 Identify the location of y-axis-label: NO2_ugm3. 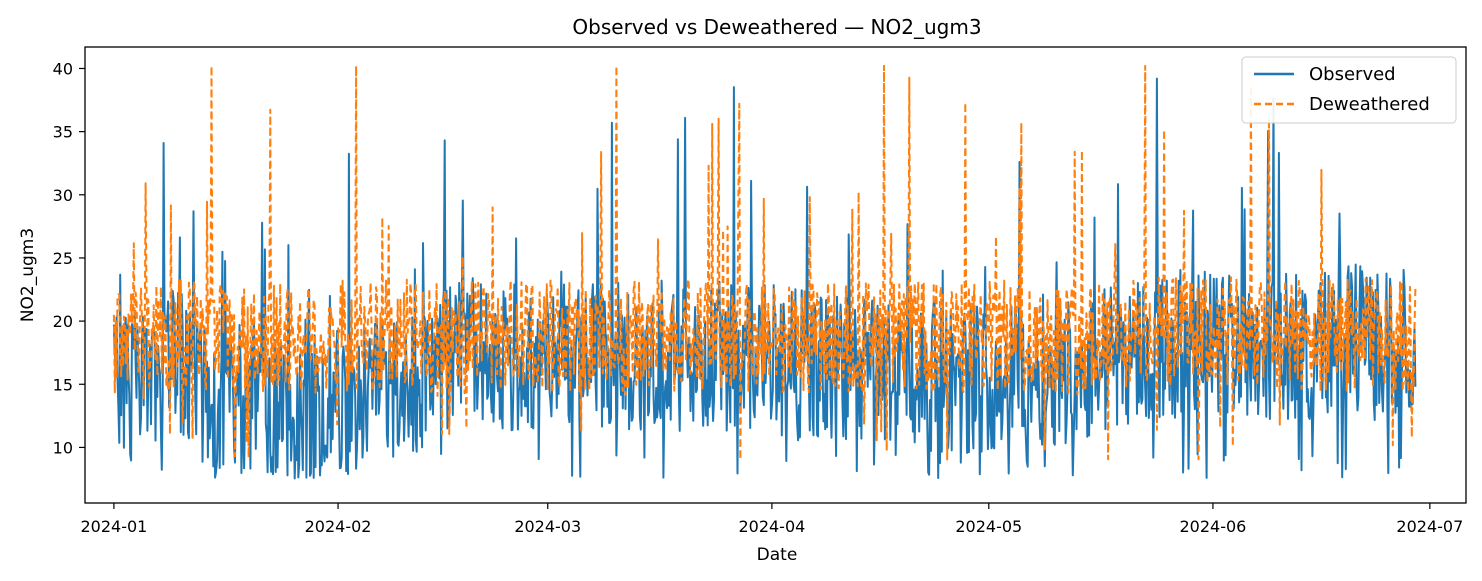
(28, 275).